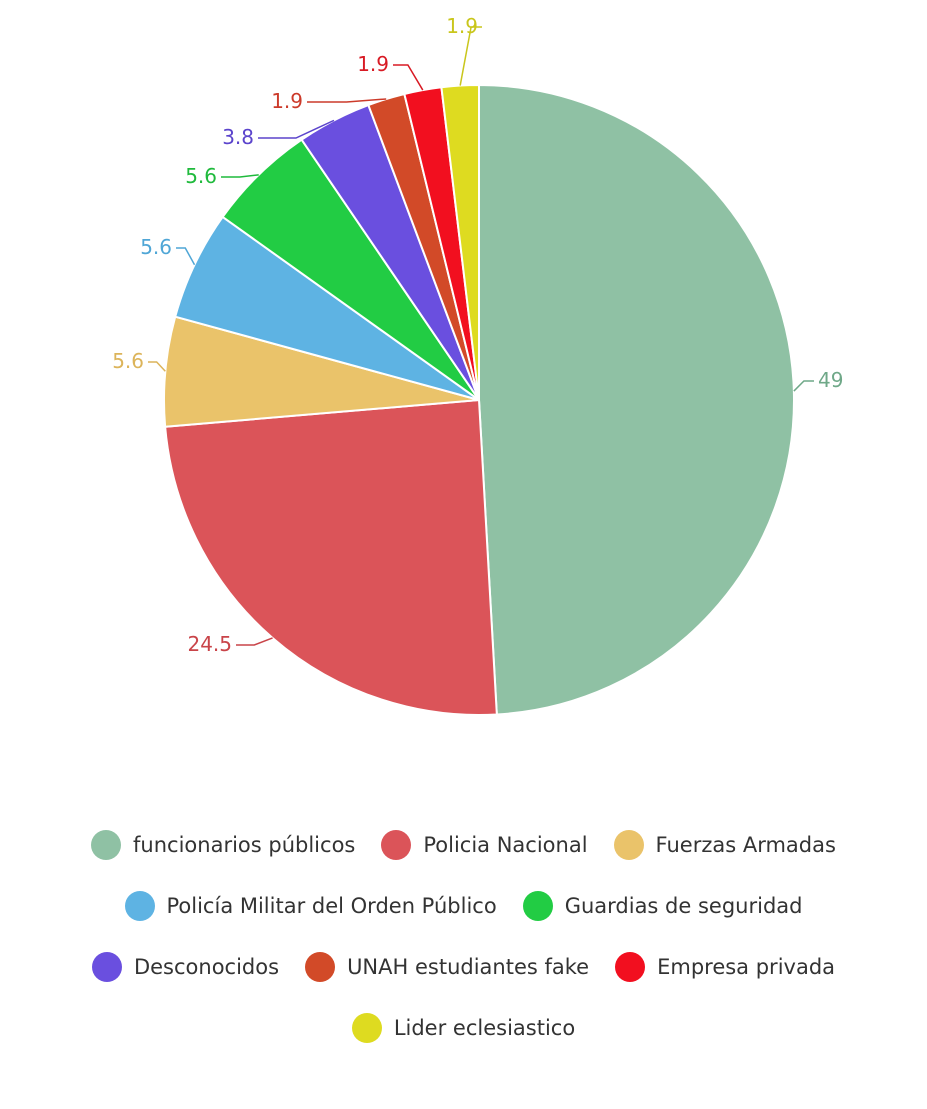  I want to click on data-label-4: 5.6, so click(156, 247).